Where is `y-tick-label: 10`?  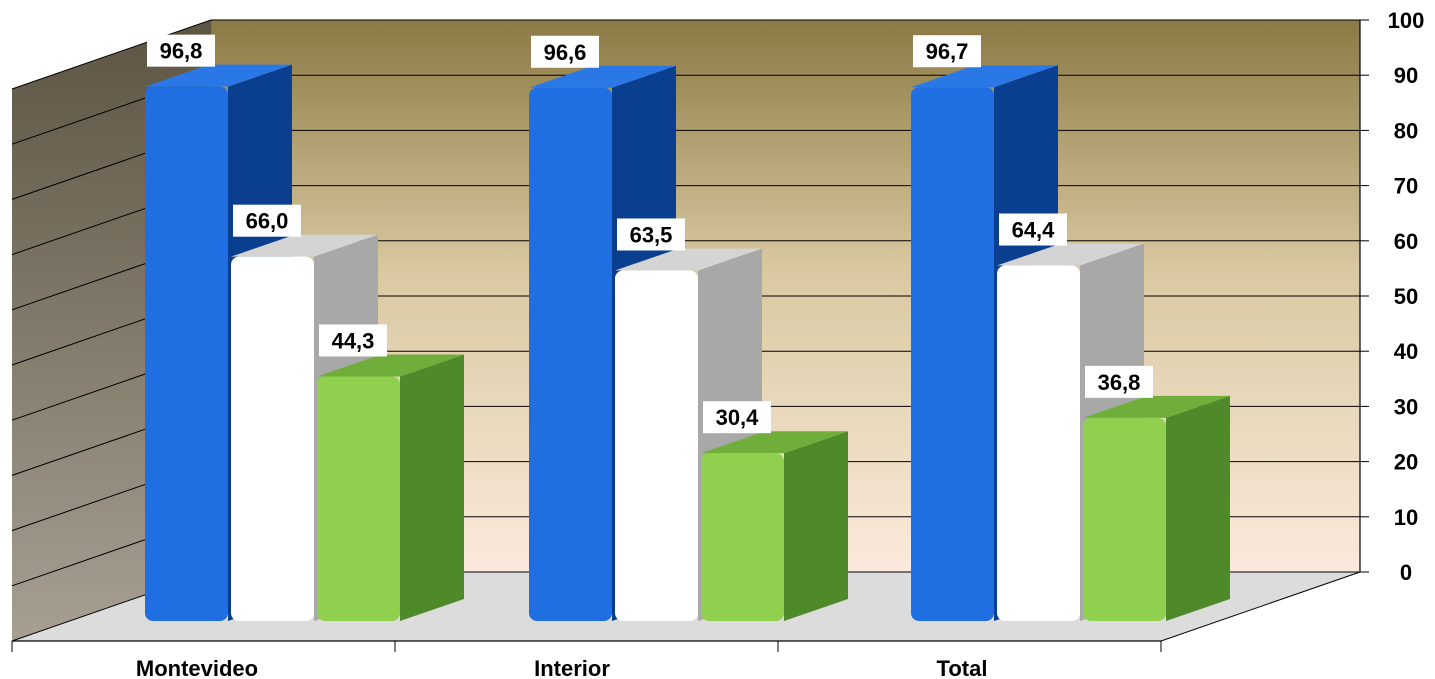 y-tick-label: 10 is located at coordinates (1406, 517).